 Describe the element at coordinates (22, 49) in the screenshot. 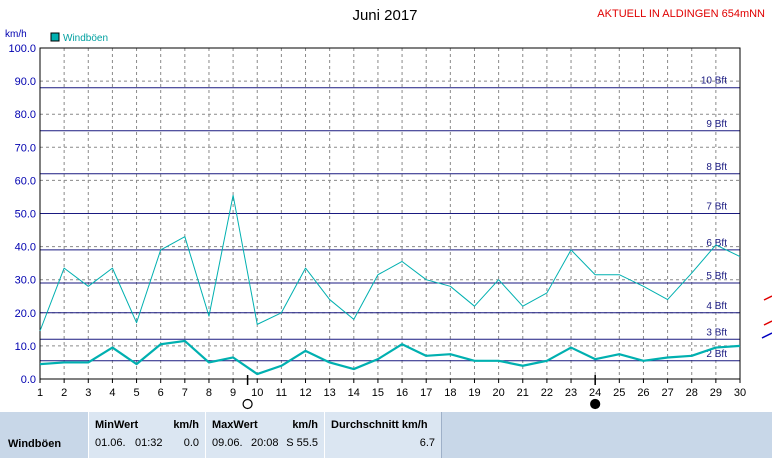

I see `y-tick-label: 100.0` at that location.